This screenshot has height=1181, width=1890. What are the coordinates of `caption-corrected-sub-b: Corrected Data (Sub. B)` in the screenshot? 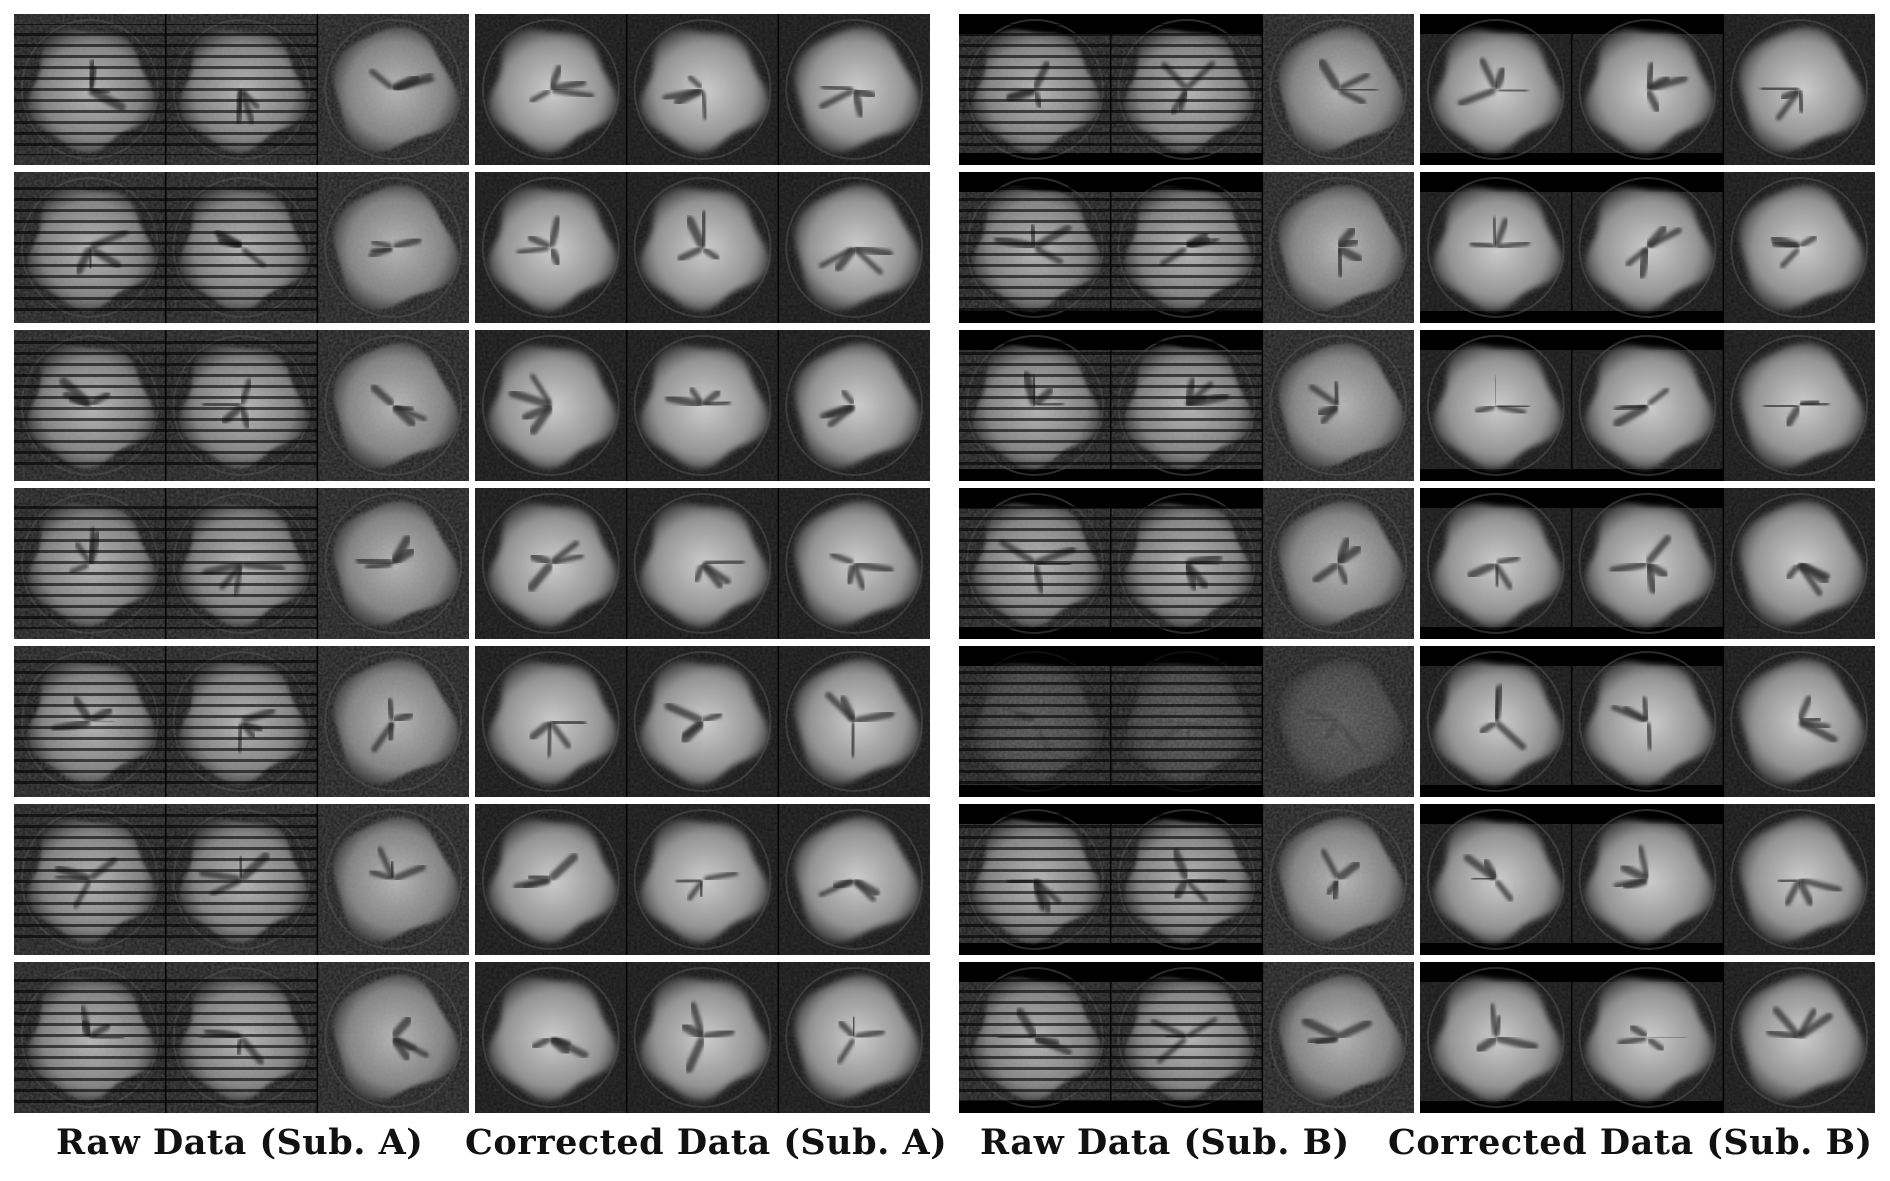 It's located at (1630, 1142).